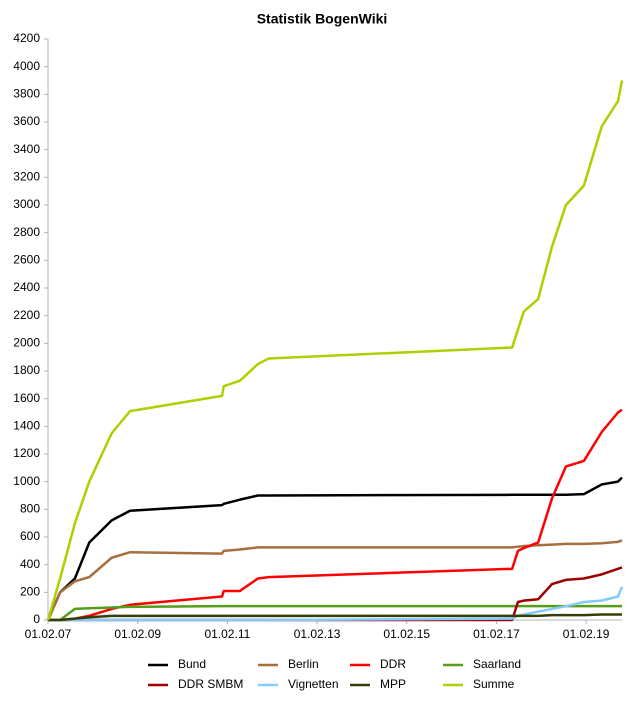 This screenshot has width=641, height=707. What do you see at coordinates (137, 634) in the screenshot?
I see `x-tick-label: 01.02.09` at bounding box center [137, 634].